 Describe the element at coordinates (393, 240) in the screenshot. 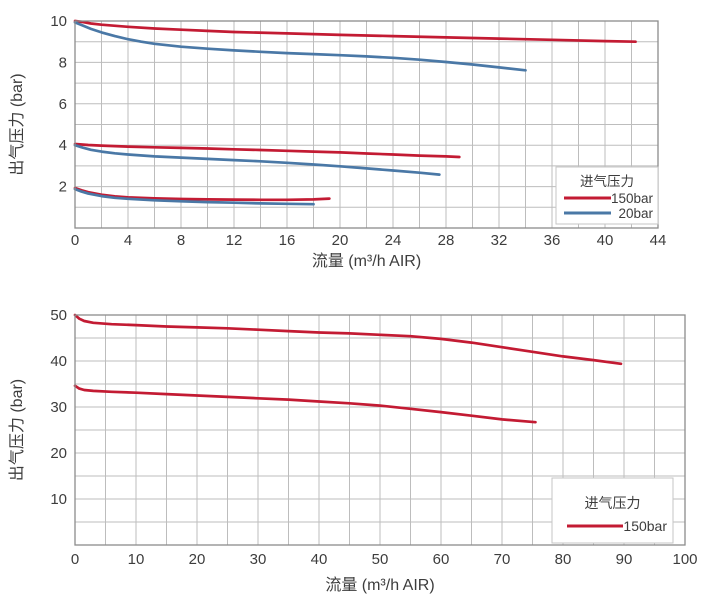

I see `x-tick-label: 24` at that location.